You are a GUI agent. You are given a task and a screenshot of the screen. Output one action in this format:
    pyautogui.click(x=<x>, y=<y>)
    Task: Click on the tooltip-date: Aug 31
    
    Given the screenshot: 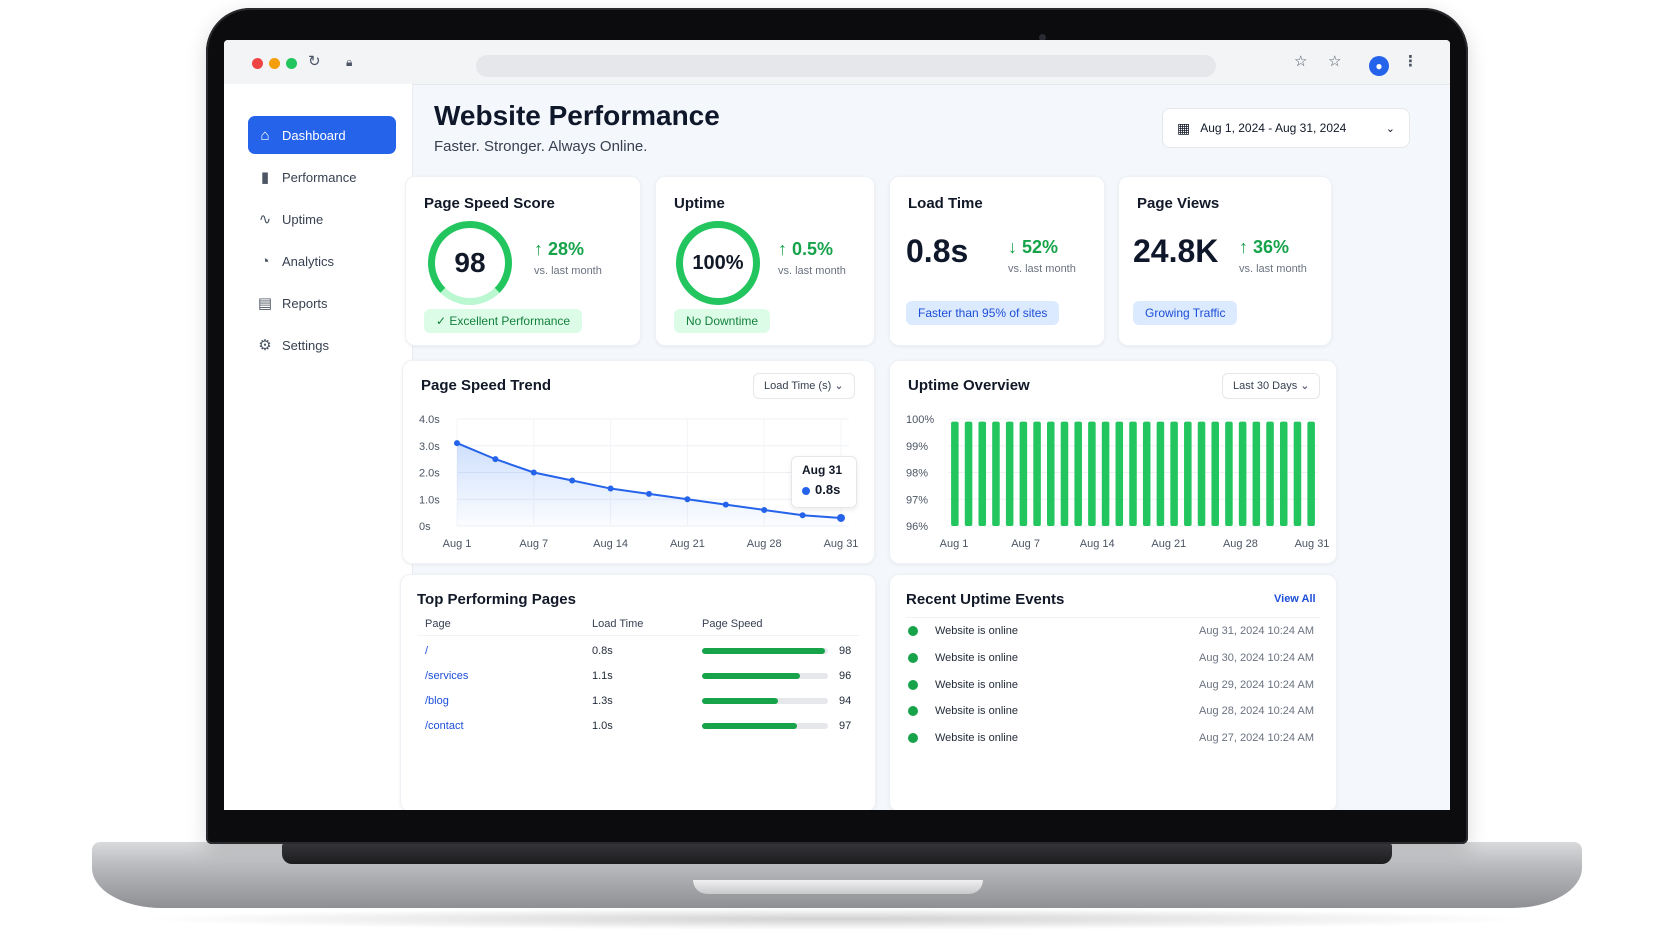 What is the action you would take?
    pyautogui.click(x=822, y=470)
    